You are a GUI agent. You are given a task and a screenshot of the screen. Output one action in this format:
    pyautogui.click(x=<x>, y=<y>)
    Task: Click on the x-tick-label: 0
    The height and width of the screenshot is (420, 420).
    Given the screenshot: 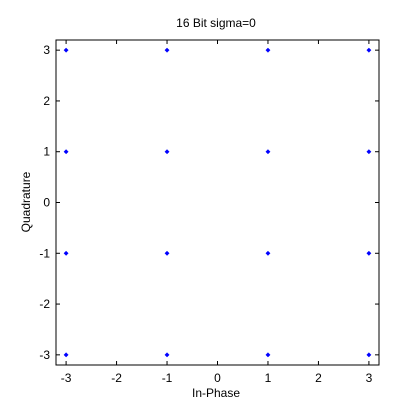 What is the action you would take?
    pyautogui.click(x=217, y=378)
    